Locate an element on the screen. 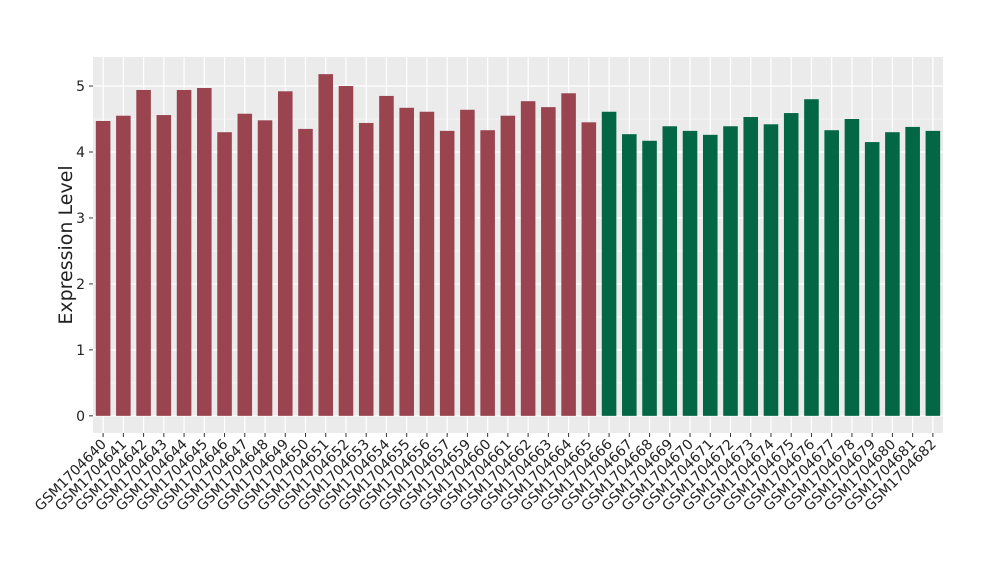 This screenshot has width=1000, height=580. y-tick-label: 2 is located at coordinates (80, 285).